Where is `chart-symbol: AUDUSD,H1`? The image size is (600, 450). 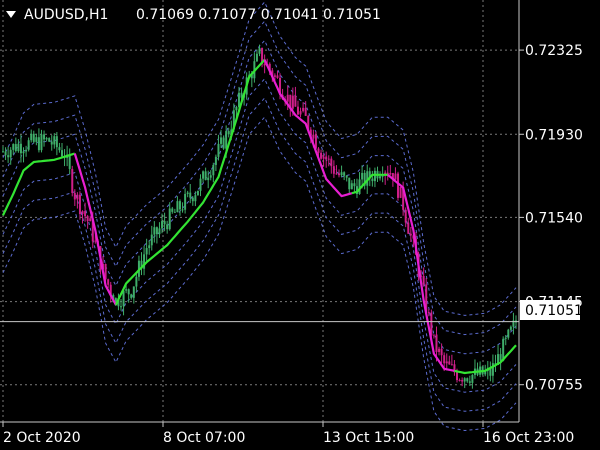
chart-symbol: AUDUSD,H1 is located at coordinates (66, 15).